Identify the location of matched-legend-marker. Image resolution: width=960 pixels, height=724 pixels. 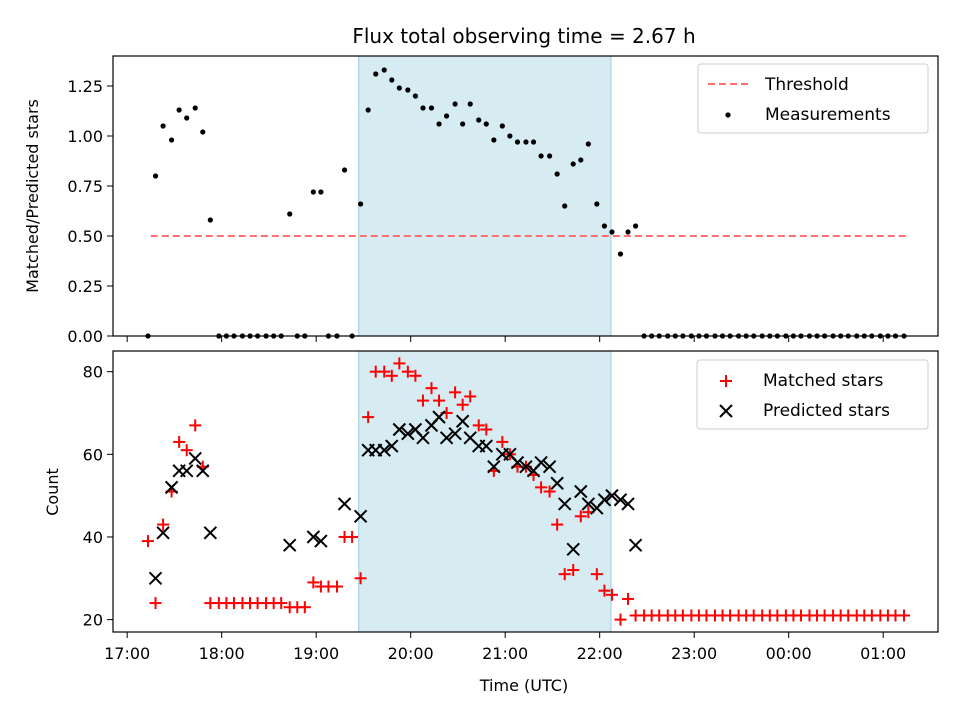
(726, 381).